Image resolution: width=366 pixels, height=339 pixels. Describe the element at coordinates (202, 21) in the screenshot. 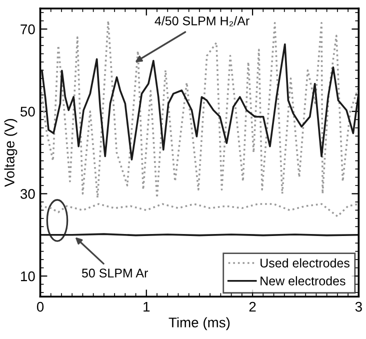

I see `annotation: 4/50 SLPM H₂/Ar` at that location.